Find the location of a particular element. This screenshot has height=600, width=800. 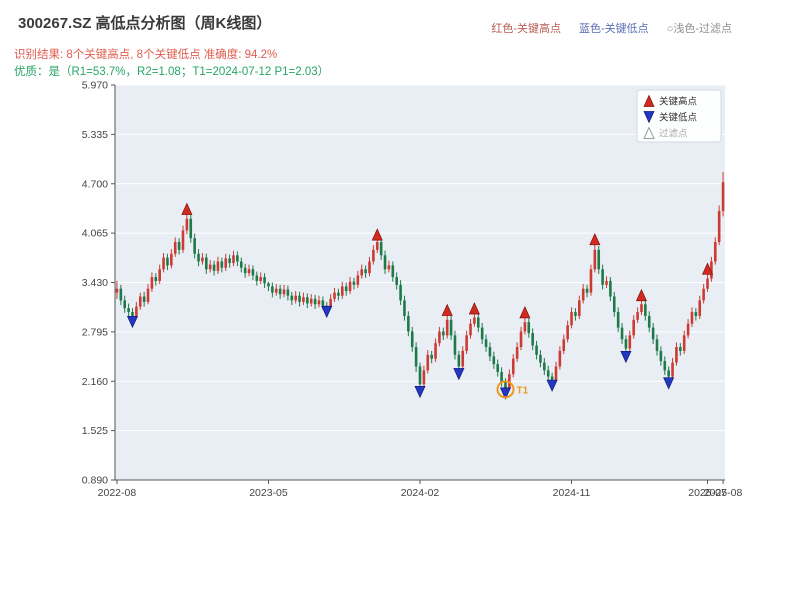

legend-item-label: 关键低点 is located at coordinates (678, 118).